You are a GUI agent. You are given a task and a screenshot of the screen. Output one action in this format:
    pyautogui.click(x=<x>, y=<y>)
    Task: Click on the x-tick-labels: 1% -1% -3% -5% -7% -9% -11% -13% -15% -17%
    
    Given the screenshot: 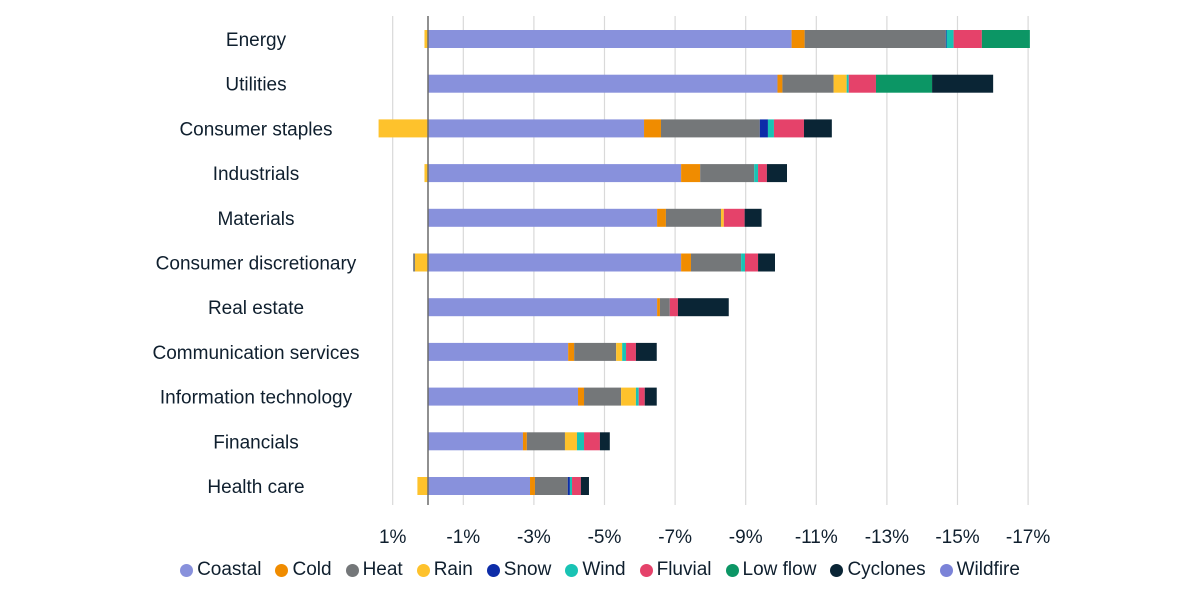 What is the action you would take?
    pyautogui.click(x=714, y=537)
    